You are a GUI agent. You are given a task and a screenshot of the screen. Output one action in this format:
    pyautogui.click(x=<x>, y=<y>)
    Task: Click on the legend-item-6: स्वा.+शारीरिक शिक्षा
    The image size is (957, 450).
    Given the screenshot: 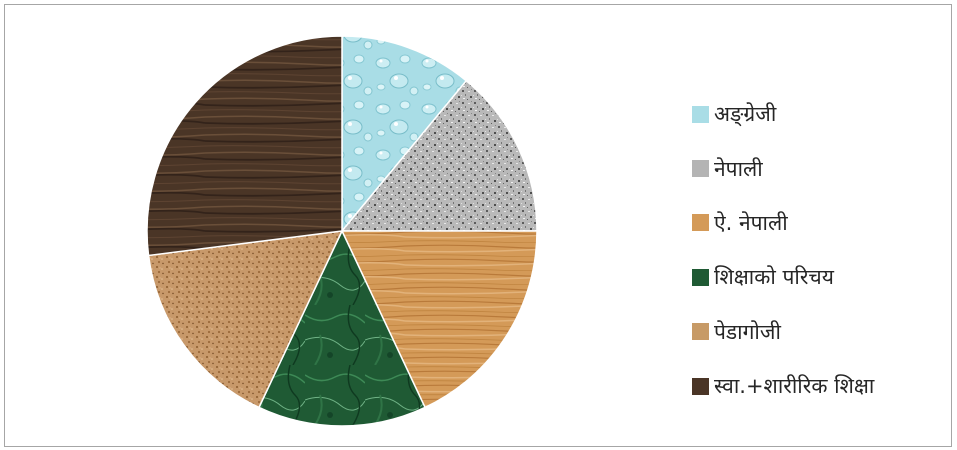 What is the action you would take?
    pyautogui.click(x=822, y=386)
    